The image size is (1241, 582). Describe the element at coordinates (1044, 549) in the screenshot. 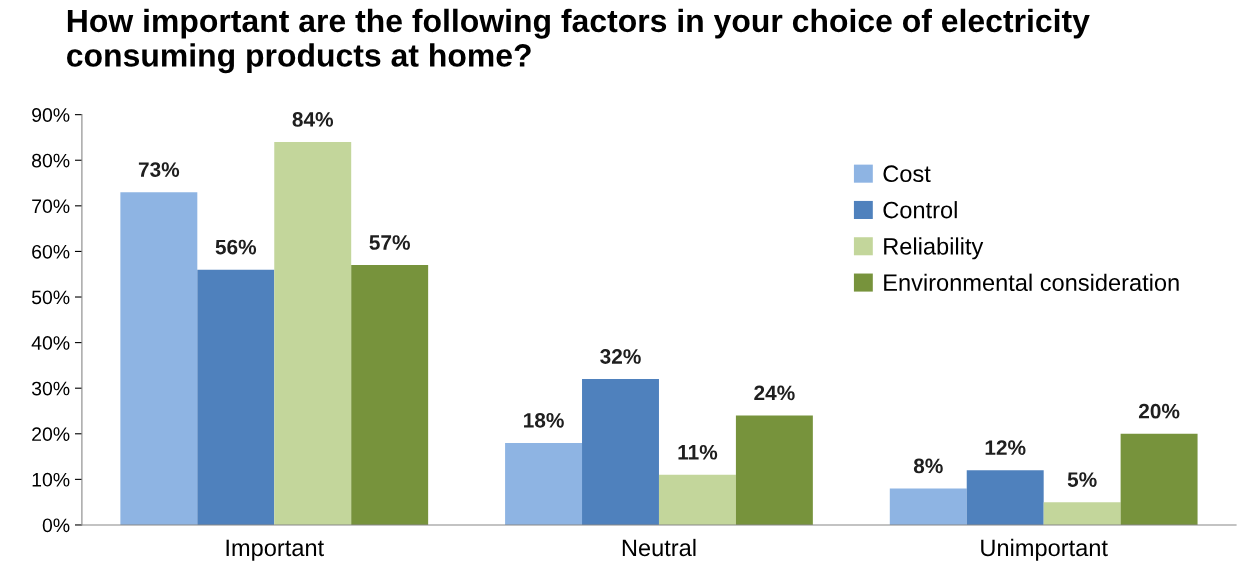

I see `x-tick-label: Unimportant` at that location.